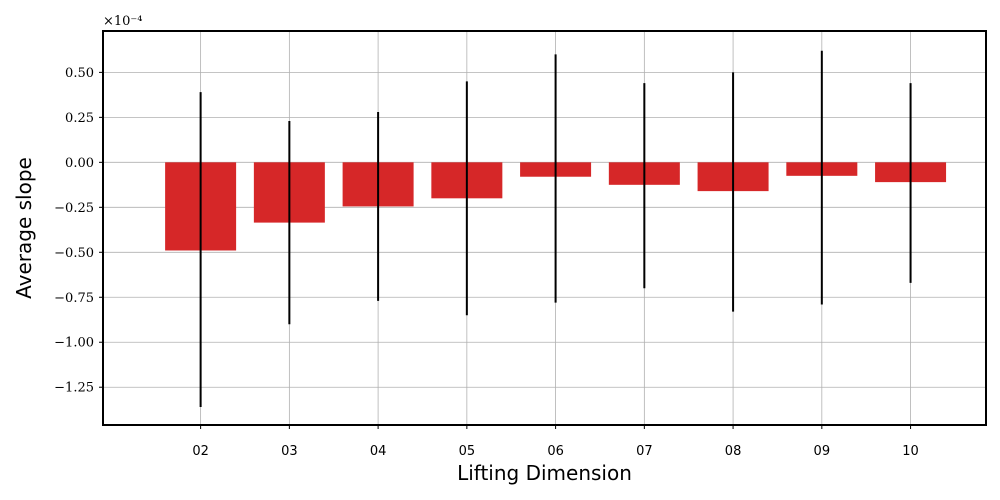 This screenshot has width=1000, height=500. I want to click on y-tick-label: −1.00, so click(74, 343).